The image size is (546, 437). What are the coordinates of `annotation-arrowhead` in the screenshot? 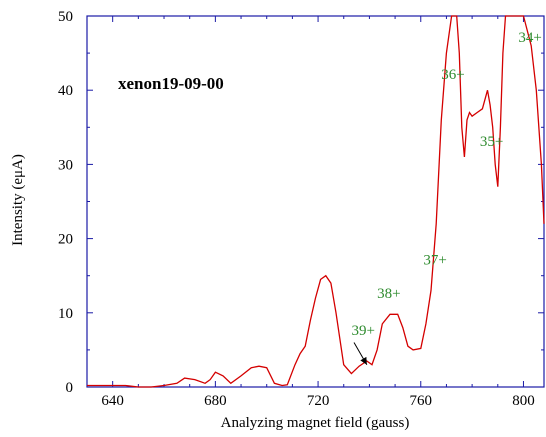 It's located at (363, 360).